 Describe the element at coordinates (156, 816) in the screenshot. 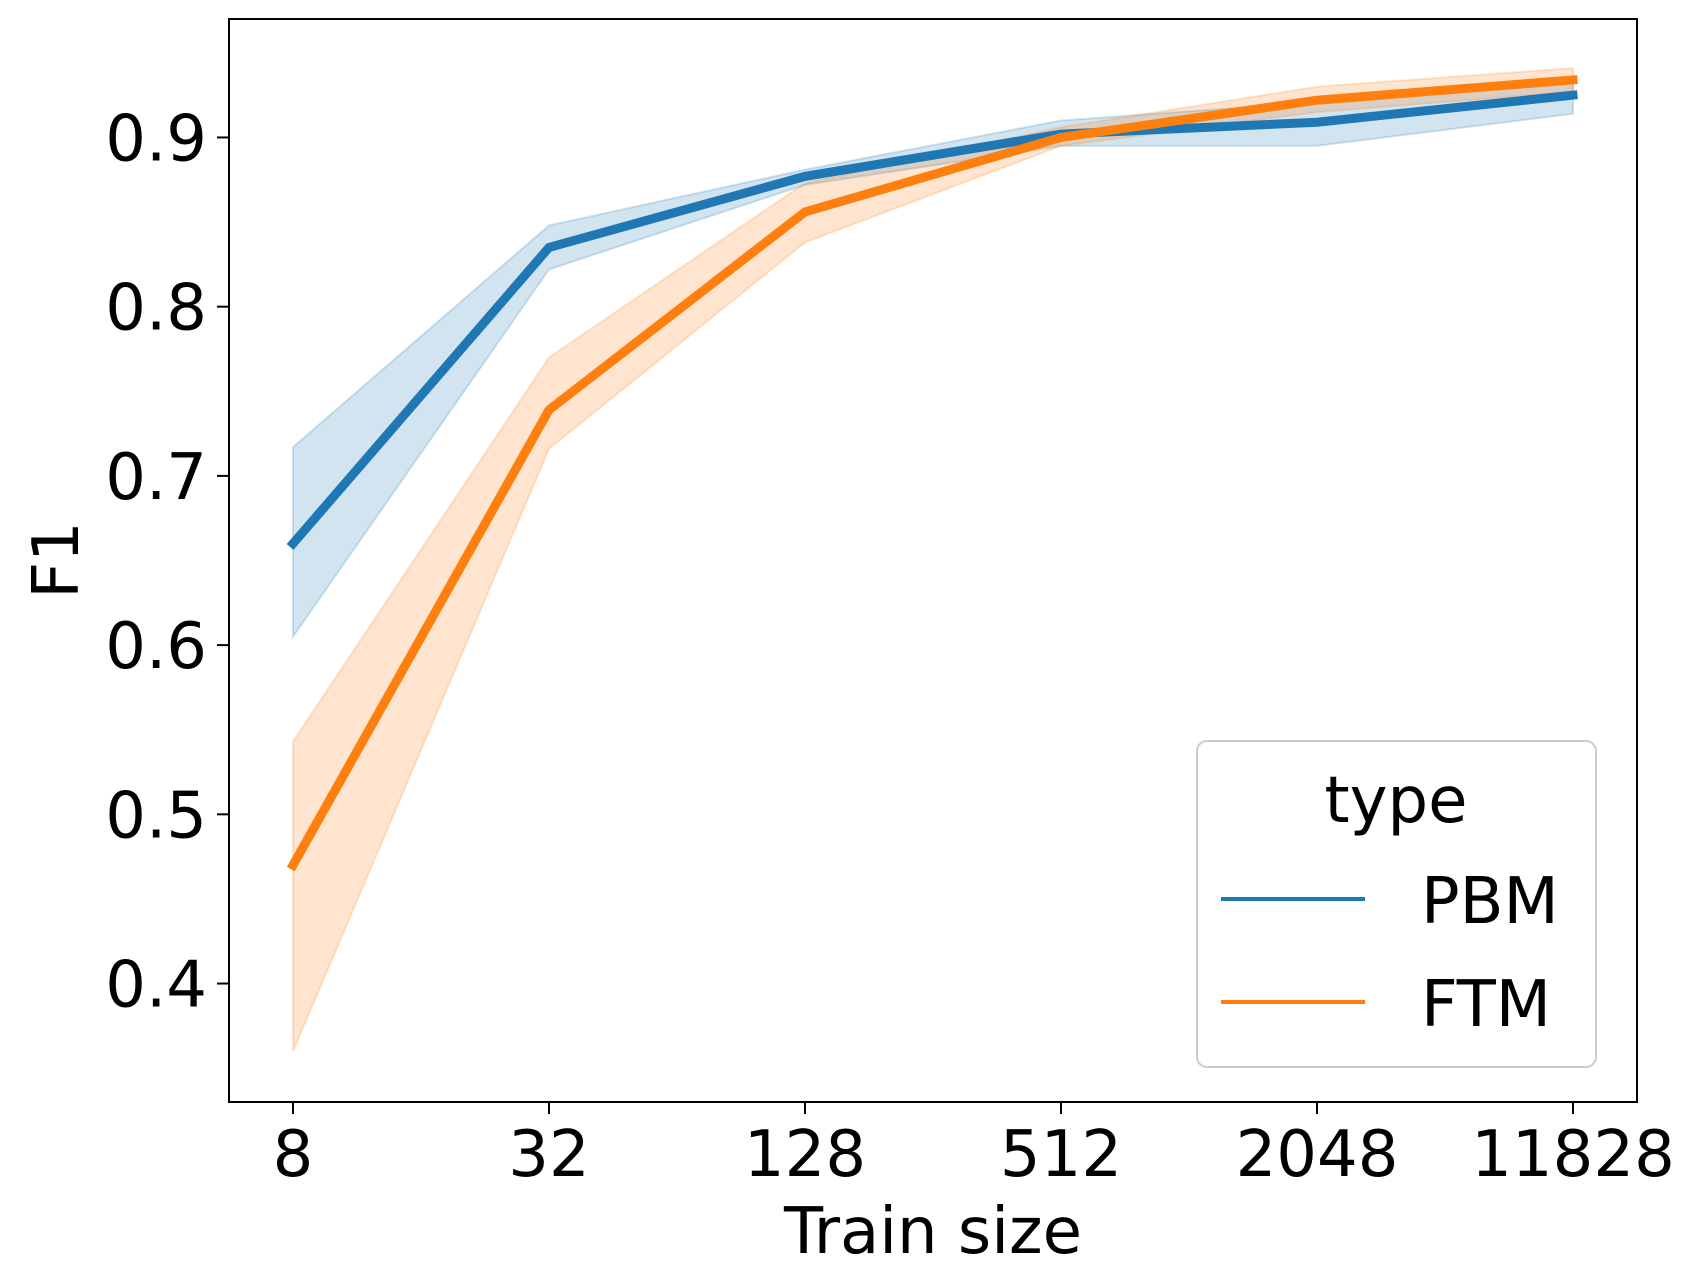

I see `y-tick-label: 0.5` at that location.